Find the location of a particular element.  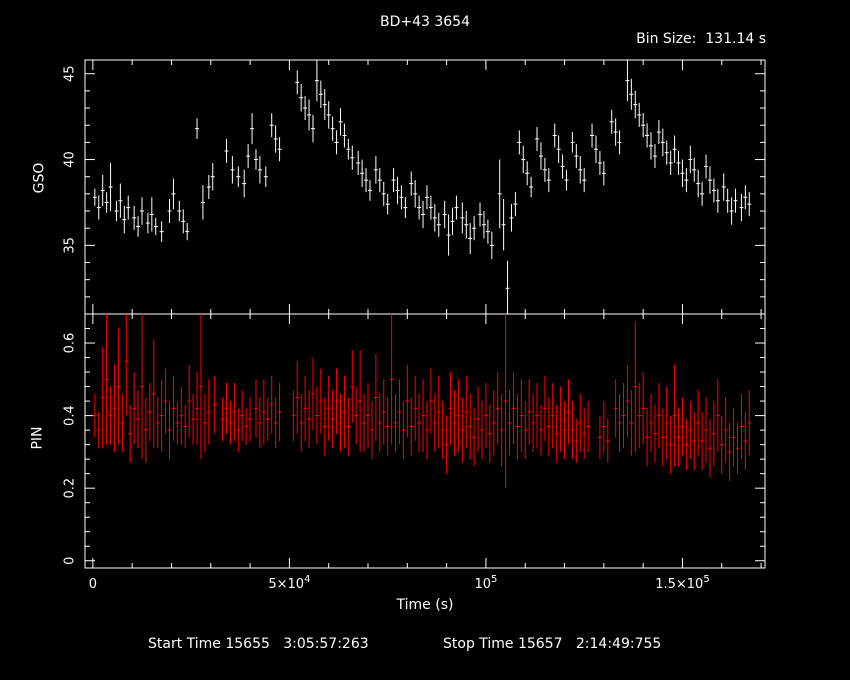

y-tick-label: 0 is located at coordinates (70, 561).